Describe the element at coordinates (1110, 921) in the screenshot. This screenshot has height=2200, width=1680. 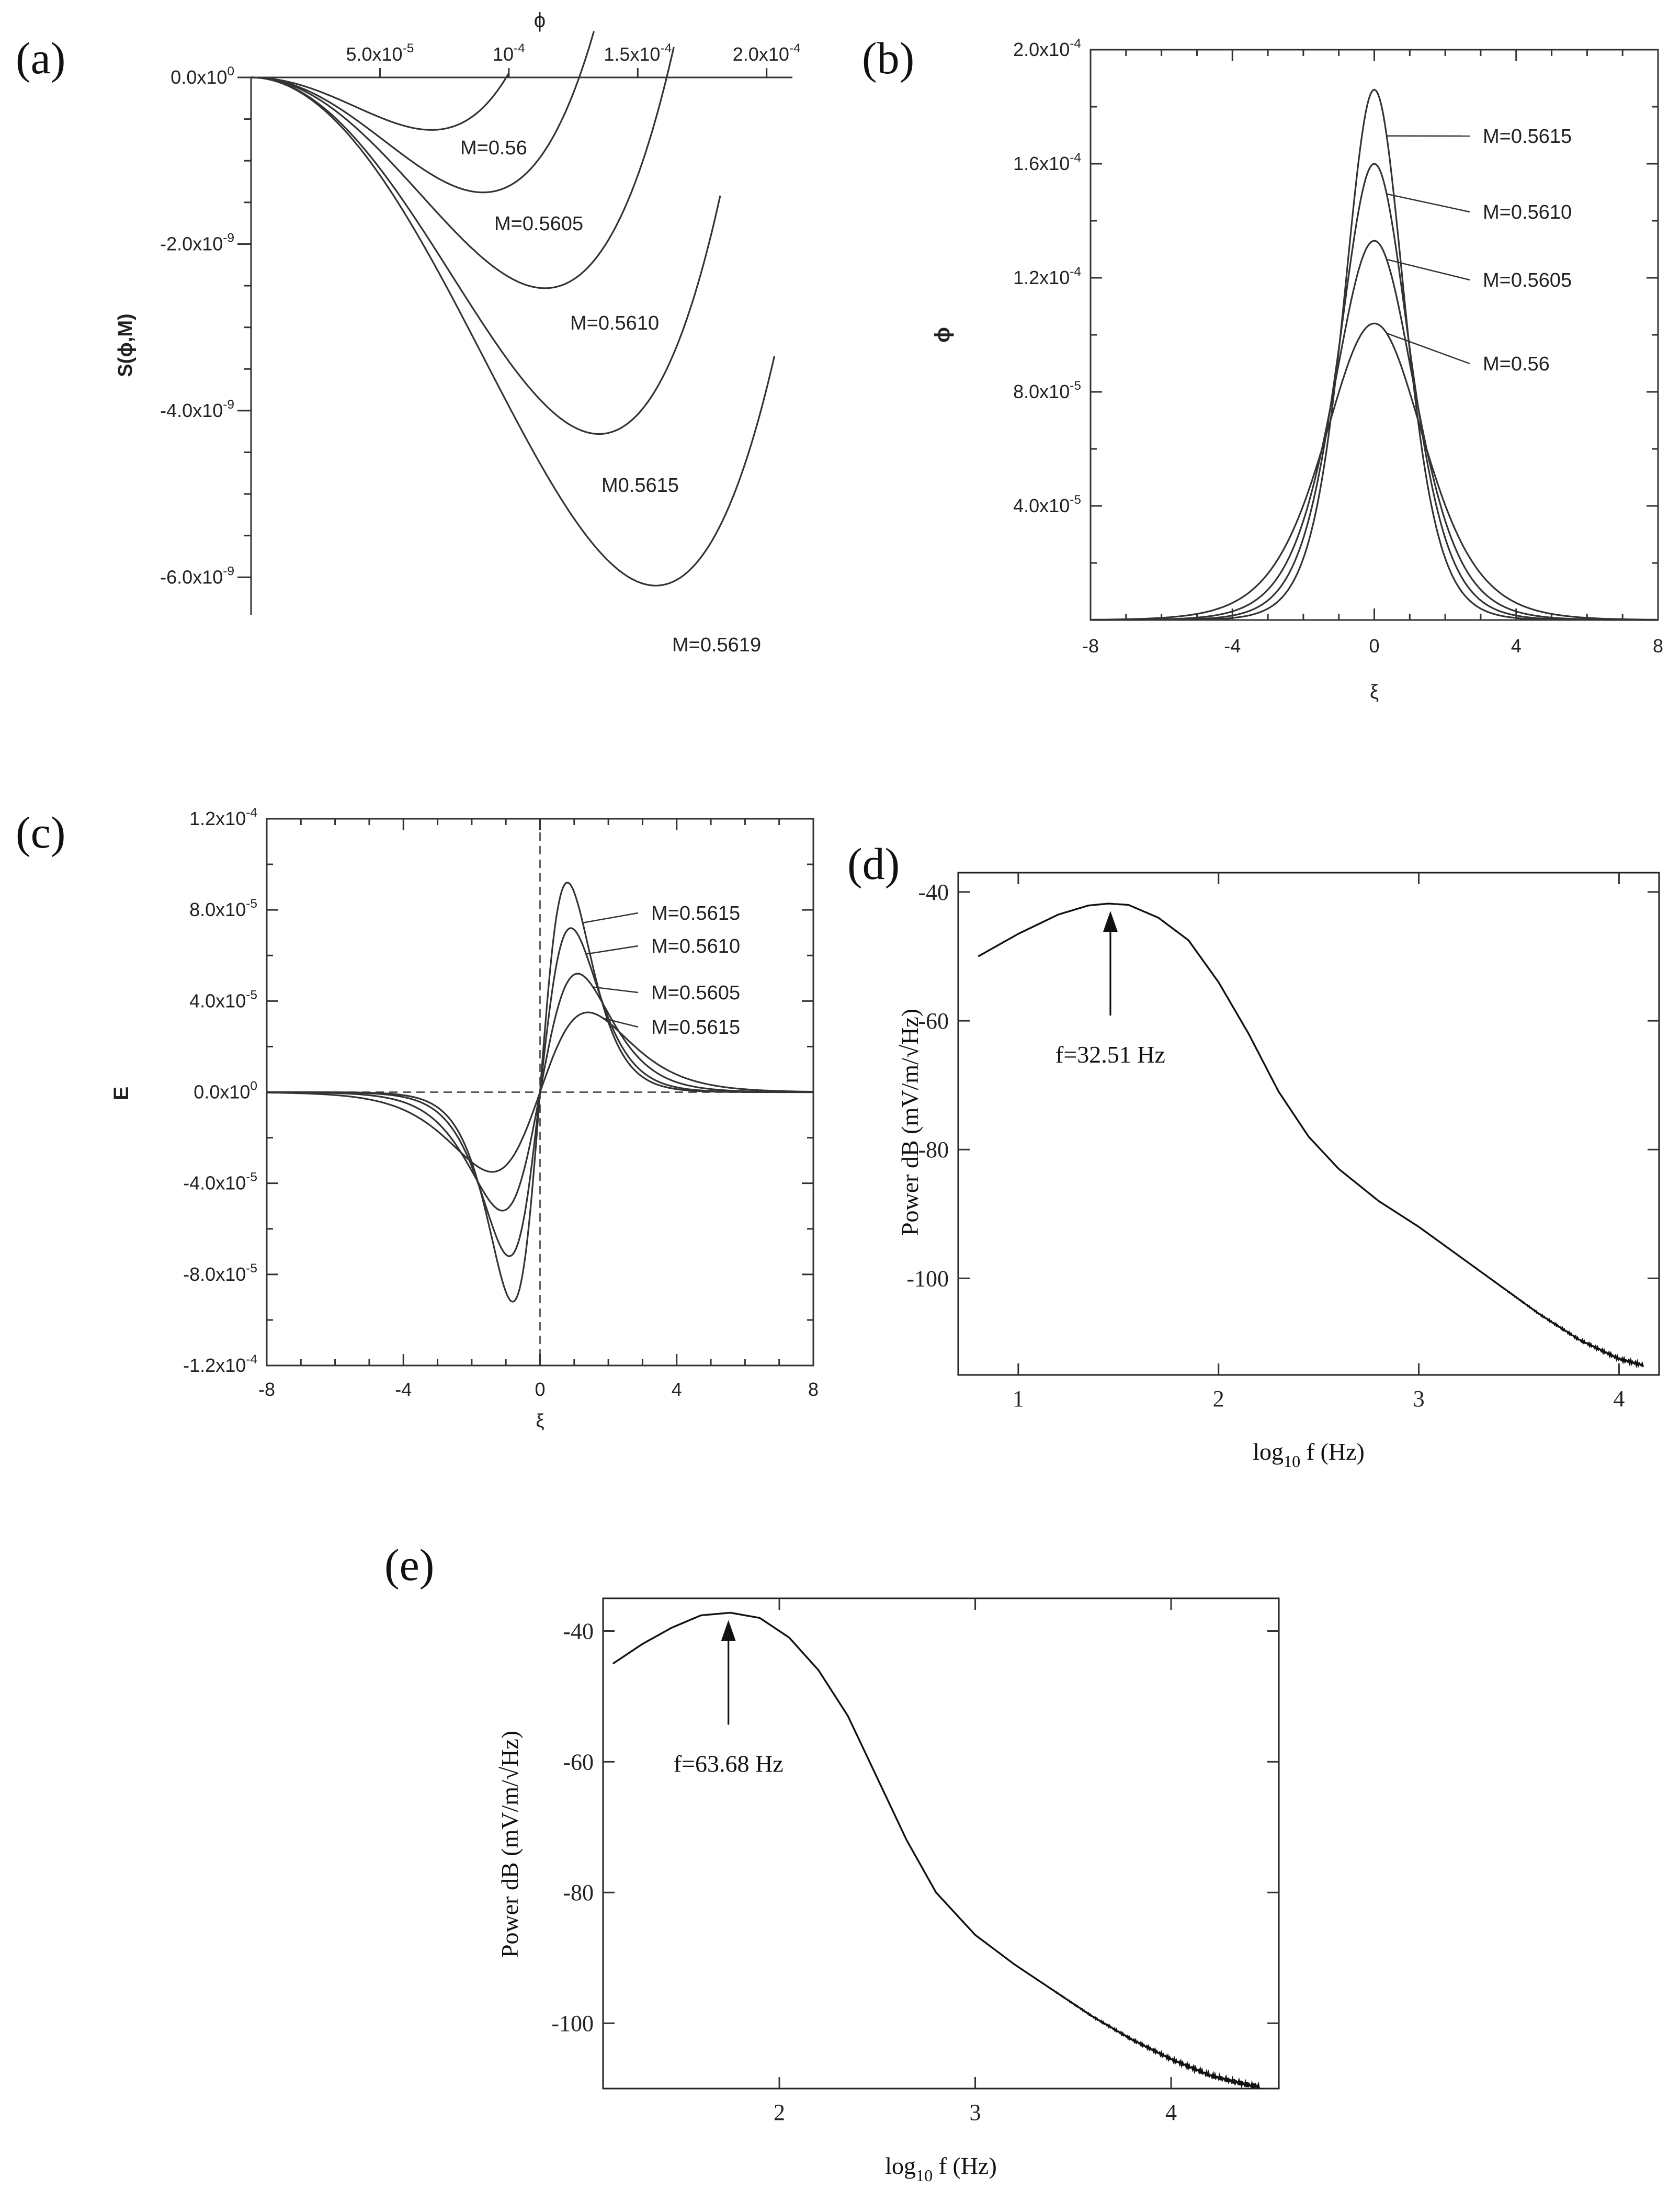
I see `annotation-arrow-head-d` at that location.